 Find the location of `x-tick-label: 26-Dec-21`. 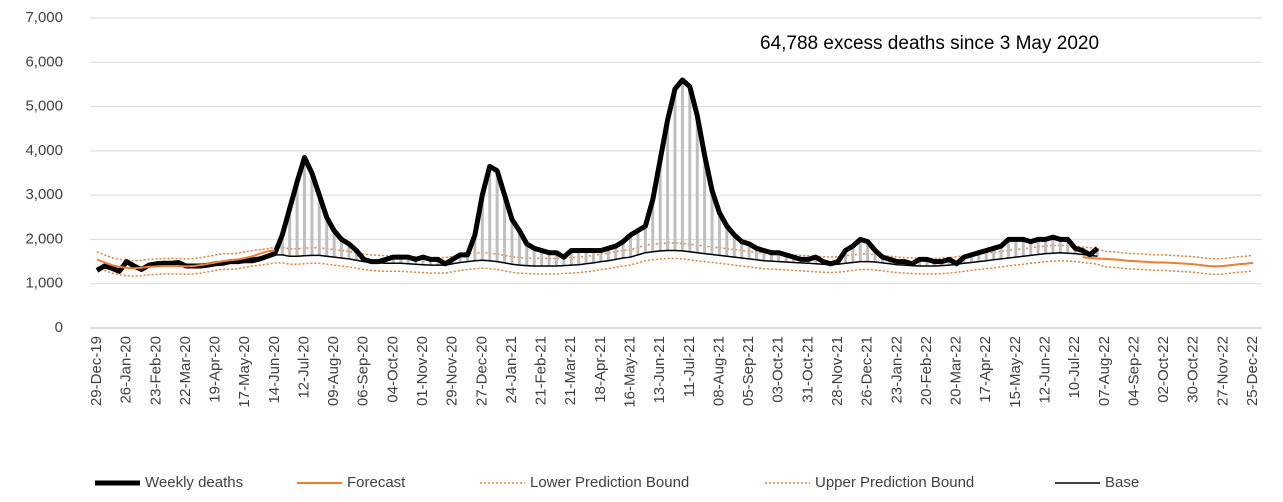

x-tick-label: 26-Dec-21 is located at coordinates (867, 371).